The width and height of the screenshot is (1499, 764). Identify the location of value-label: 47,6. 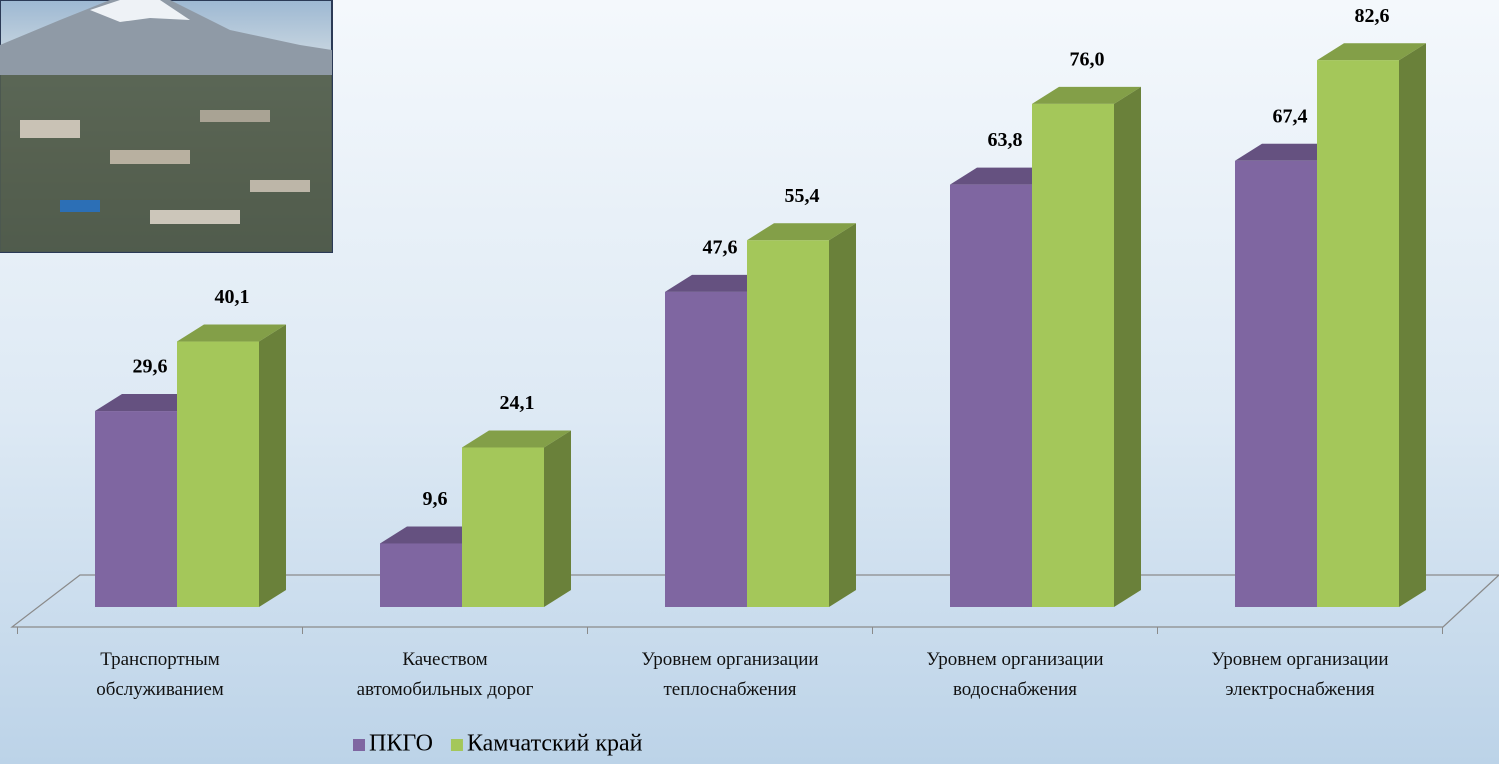
(720, 247).